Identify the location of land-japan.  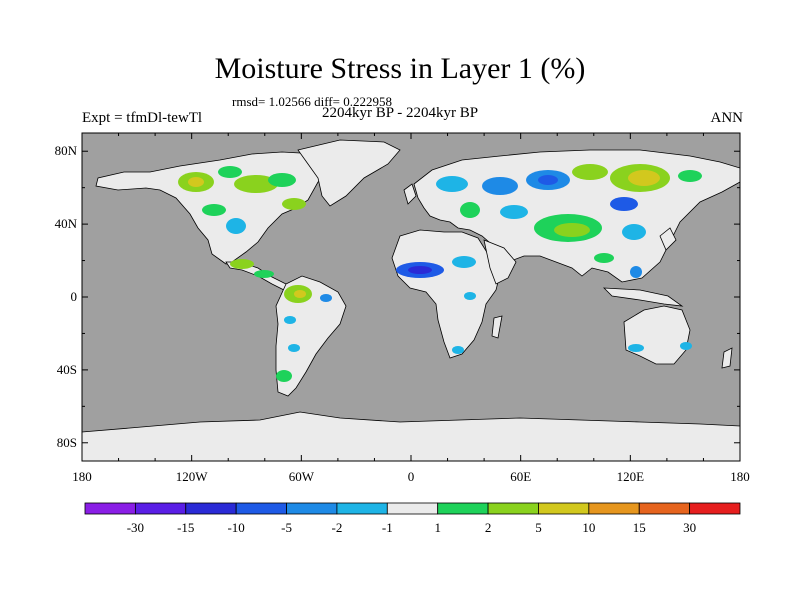
(668, 239).